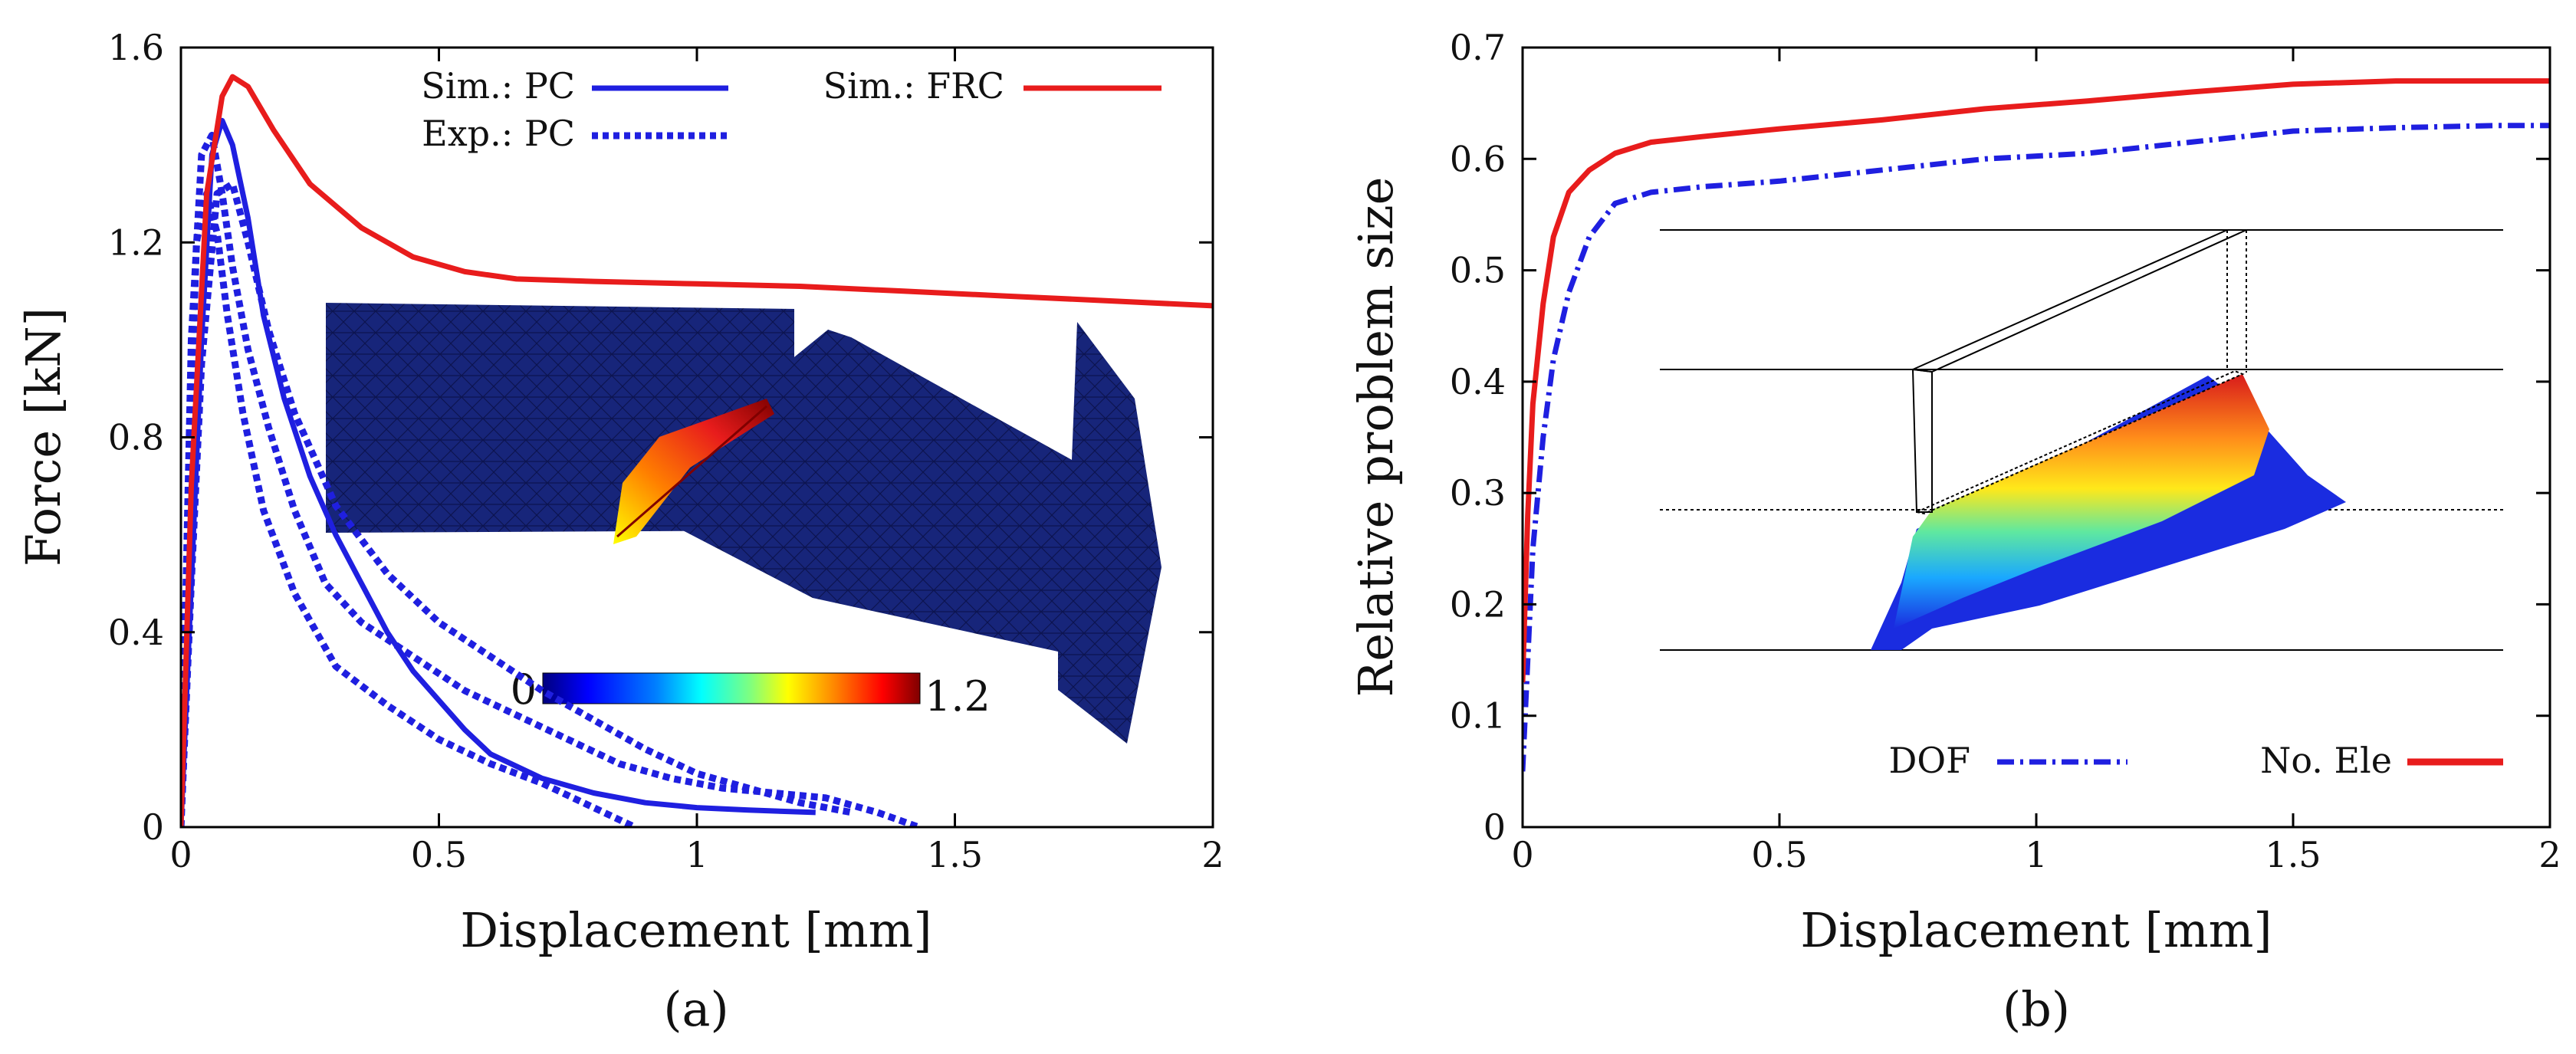 The width and height of the screenshot is (2576, 1054). I want to click on colorbar-a: 0 1.2, so click(751, 693).